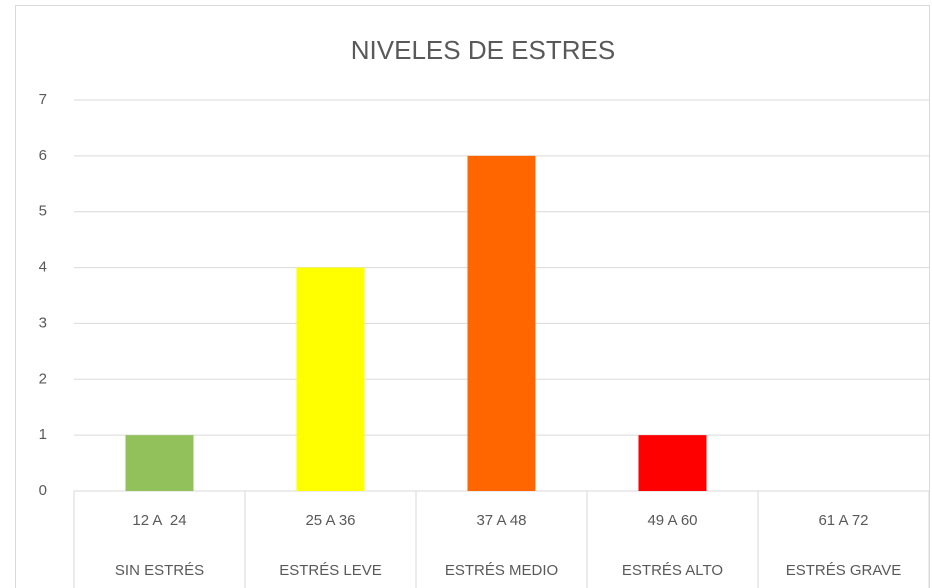  I want to click on chart-title: NIVELES DE ESTRES, so click(483, 50).